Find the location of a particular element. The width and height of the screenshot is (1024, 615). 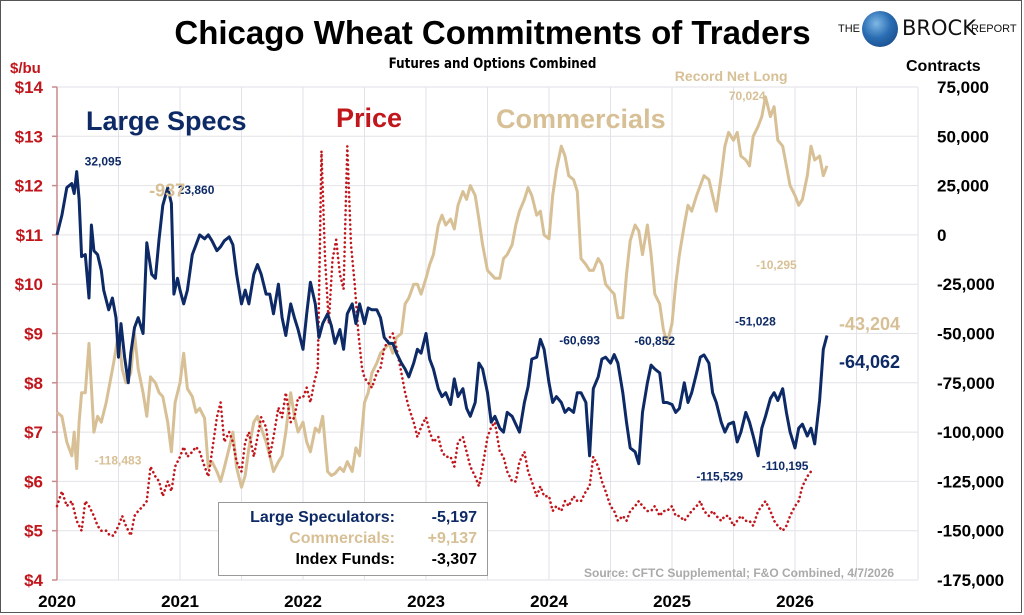

x-tick-label: 2023 is located at coordinates (426, 601).